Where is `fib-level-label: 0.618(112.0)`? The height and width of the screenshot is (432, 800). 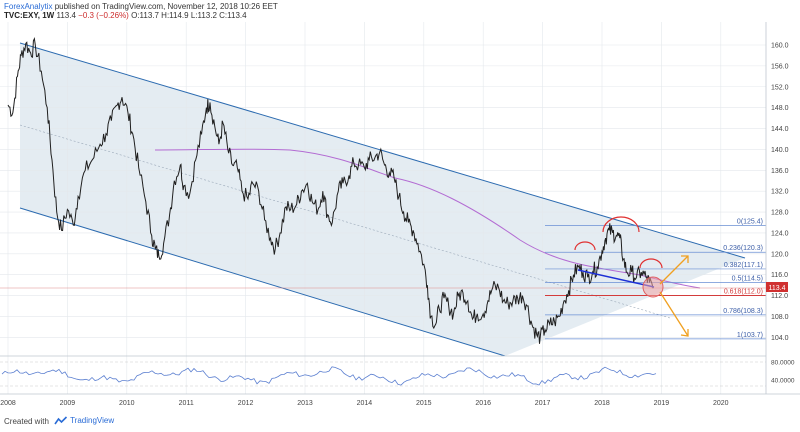
fib-level-label: 0.618(112.0) is located at coordinates (743, 292).